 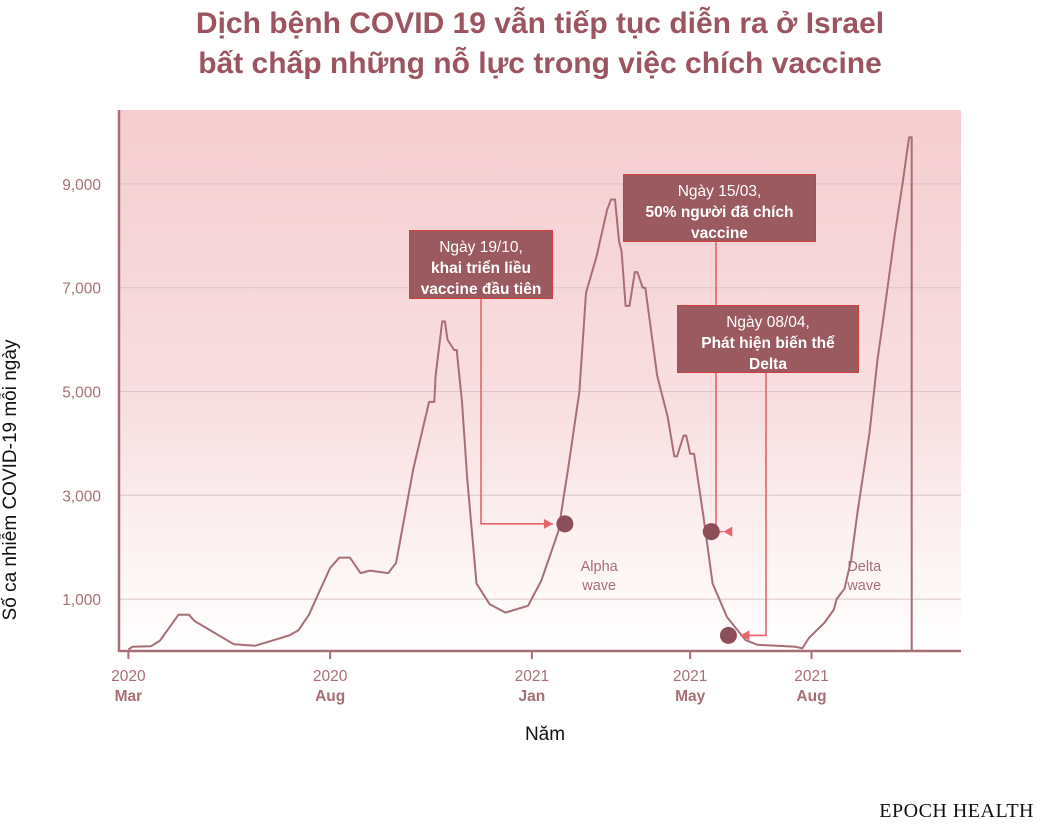 What do you see at coordinates (598, 586) in the screenshot?
I see `wave-label-0-line-1: wave` at bounding box center [598, 586].